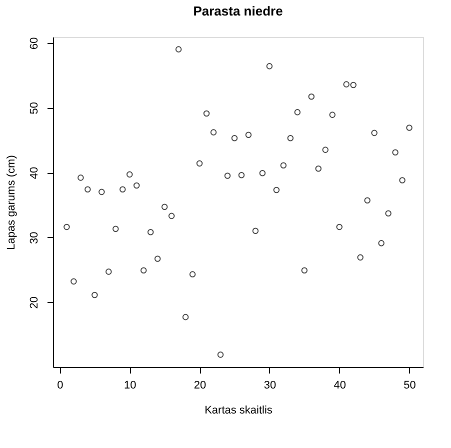  Describe the element at coordinates (34, 238) in the screenshot. I see `y-tick-label: 30` at that location.